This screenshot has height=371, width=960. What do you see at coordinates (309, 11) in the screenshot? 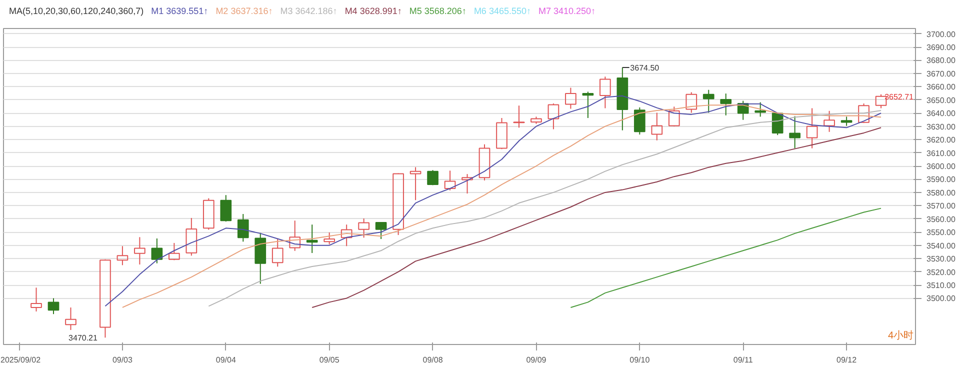
I see `text: M3 3642.186↑` at bounding box center [309, 11].